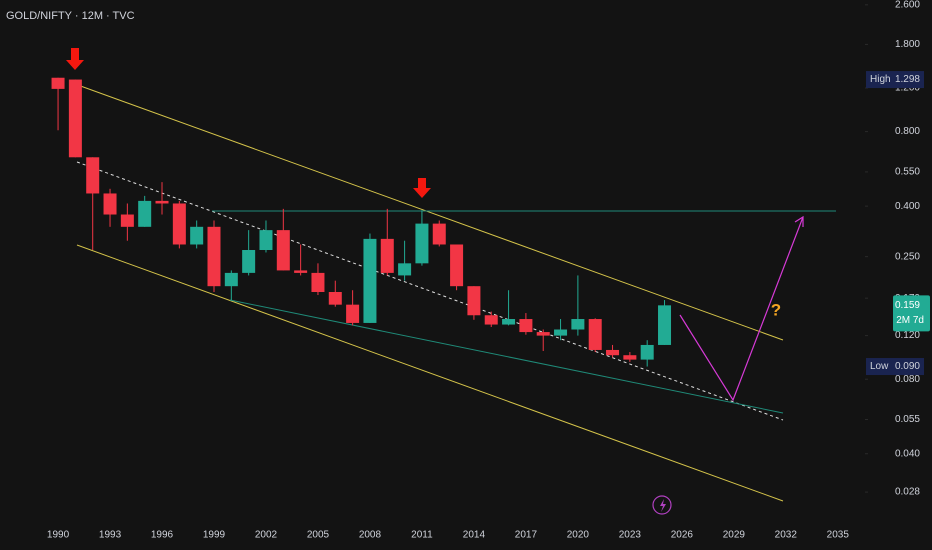 This screenshot has width=932, height=550. I want to click on annotation: ?, so click(776, 309).